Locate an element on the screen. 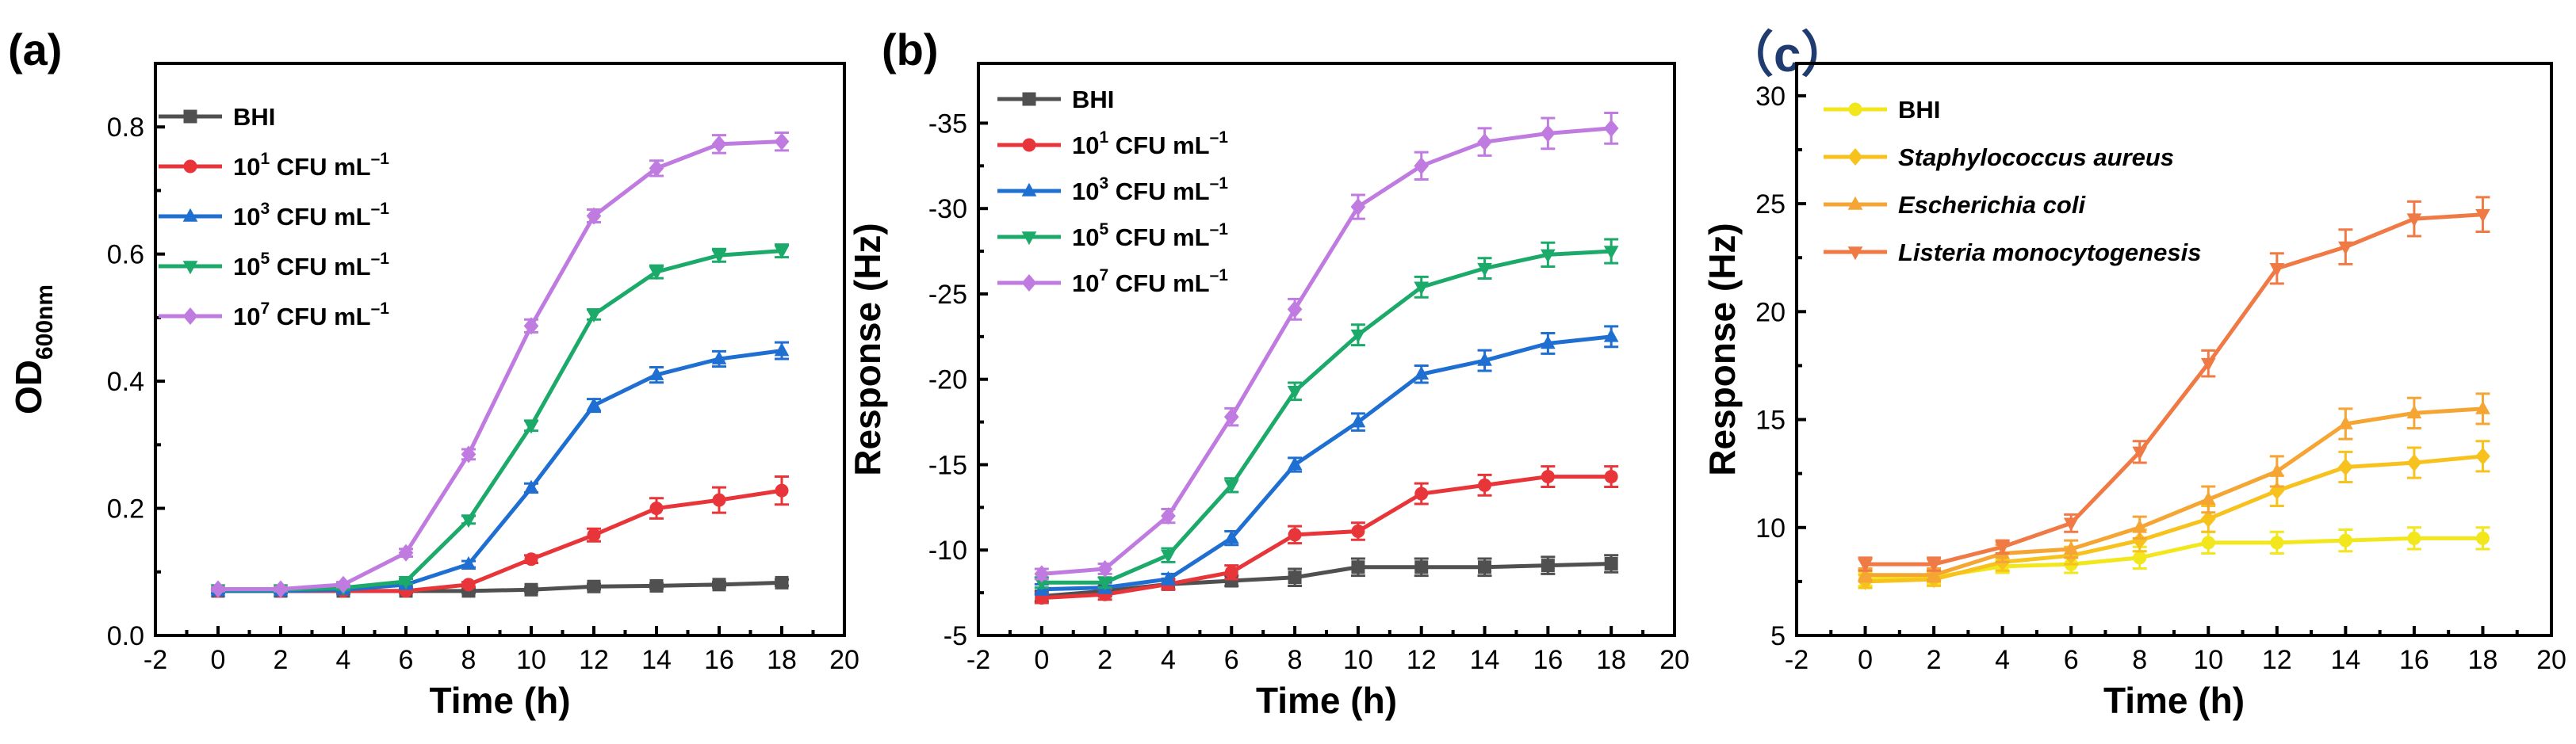  legend-label-exponent: 3 is located at coordinates (1103, 183).